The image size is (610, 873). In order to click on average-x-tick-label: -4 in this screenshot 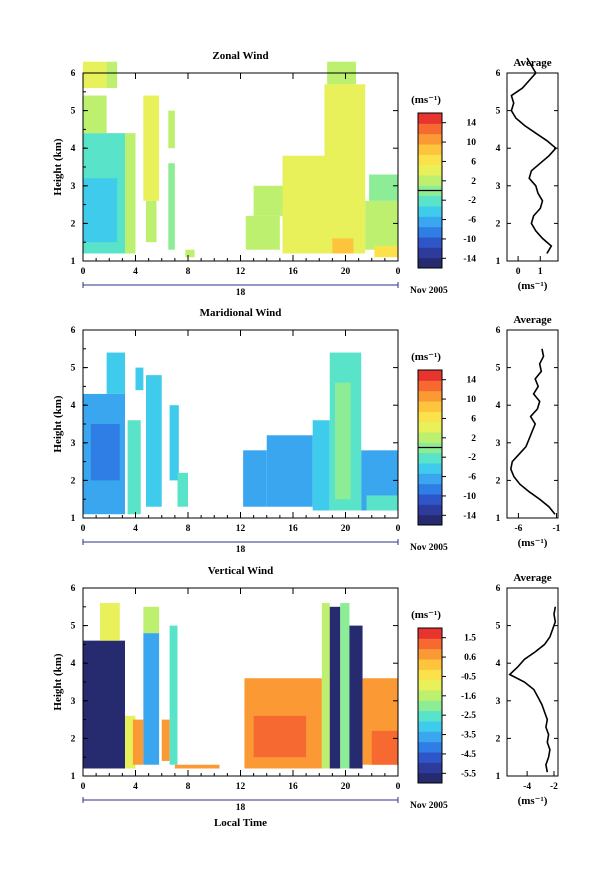, I will do `click(527, 787)`.